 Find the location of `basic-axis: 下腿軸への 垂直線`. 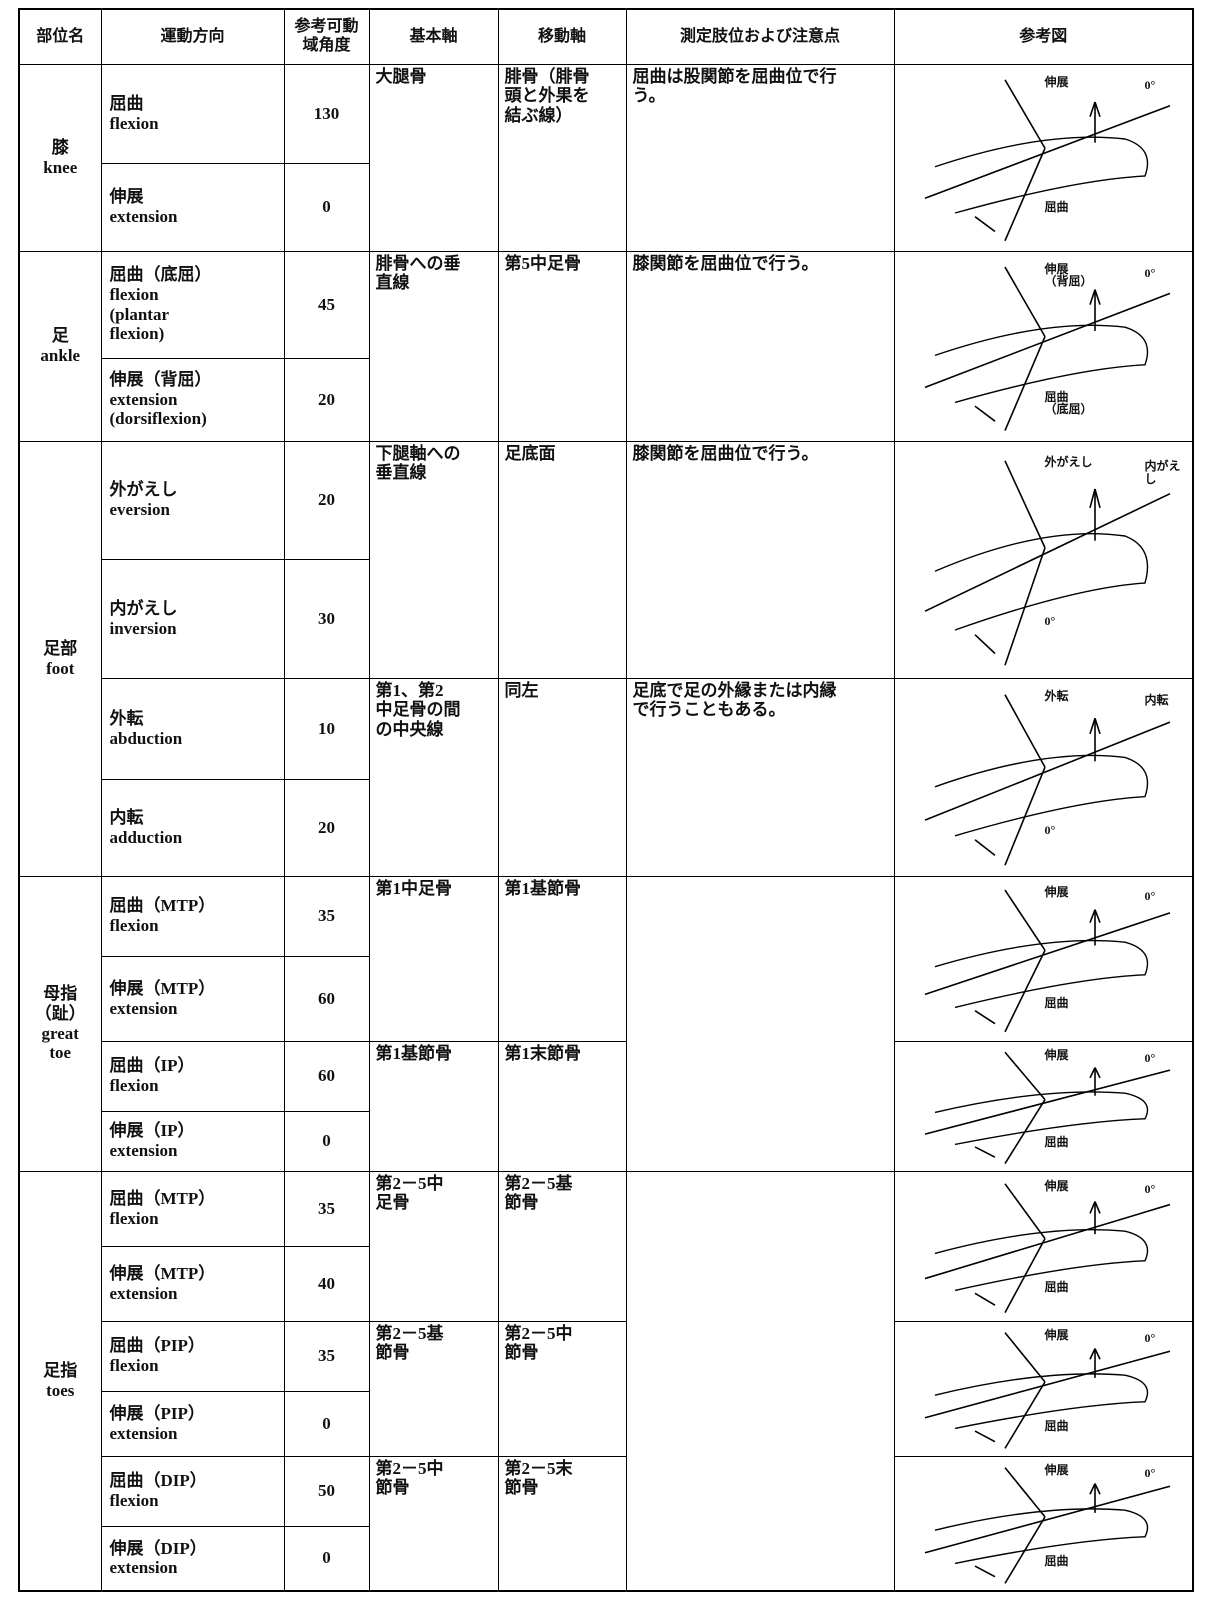

basic-axis: 下腿軸への 垂直線 is located at coordinates (433, 559).